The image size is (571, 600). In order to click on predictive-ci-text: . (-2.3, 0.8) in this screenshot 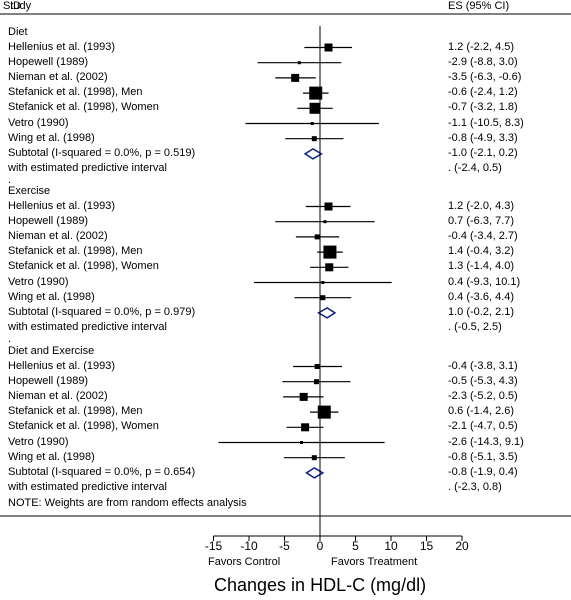, I will do `click(475, 487)`.